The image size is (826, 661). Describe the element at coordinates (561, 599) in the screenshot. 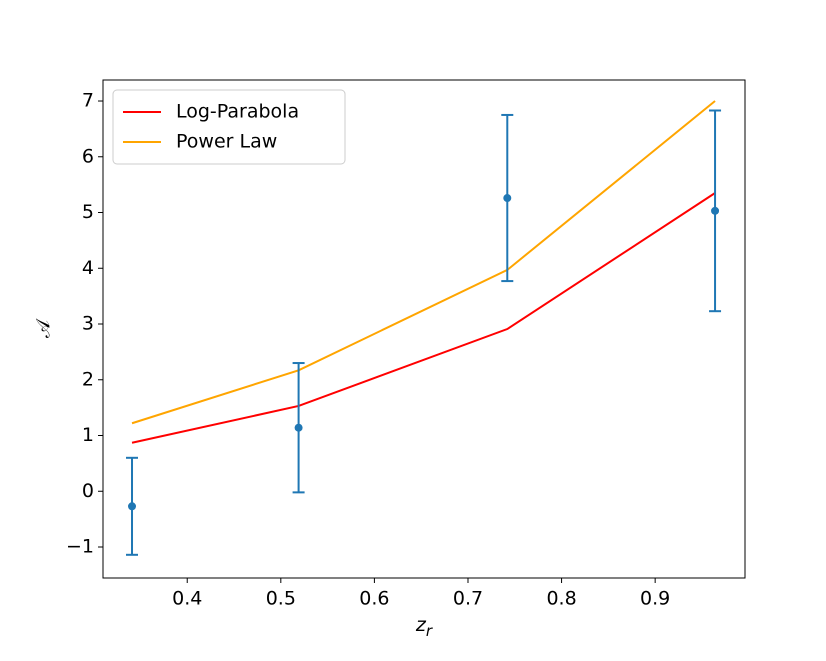

I see `x-tick-label: 0.8` at that location.